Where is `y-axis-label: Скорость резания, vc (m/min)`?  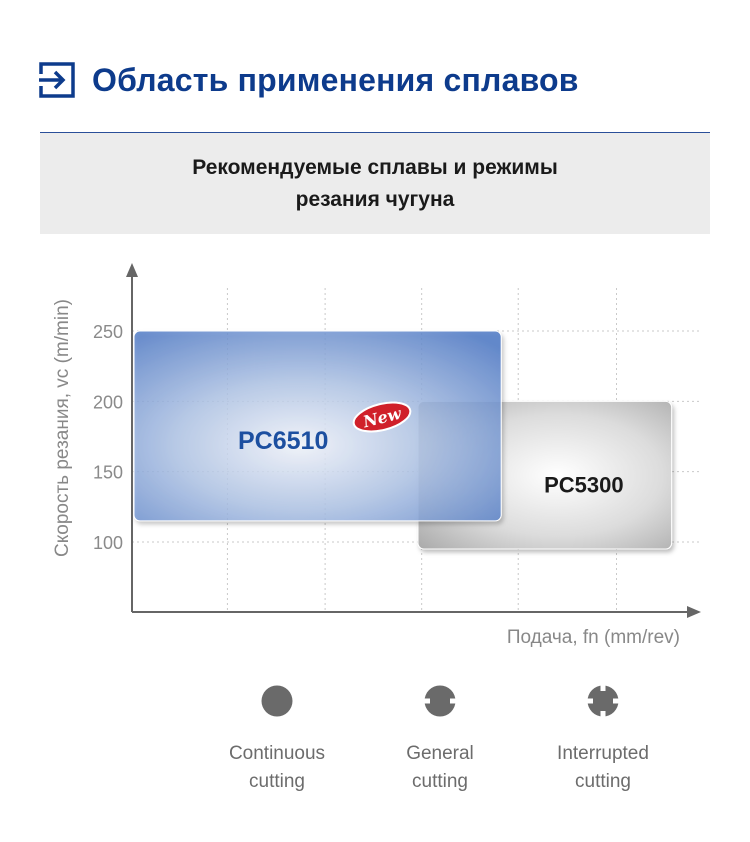 y-axis-label: Скорость резания, vc (m/min) is located at coordinates (62, 428).